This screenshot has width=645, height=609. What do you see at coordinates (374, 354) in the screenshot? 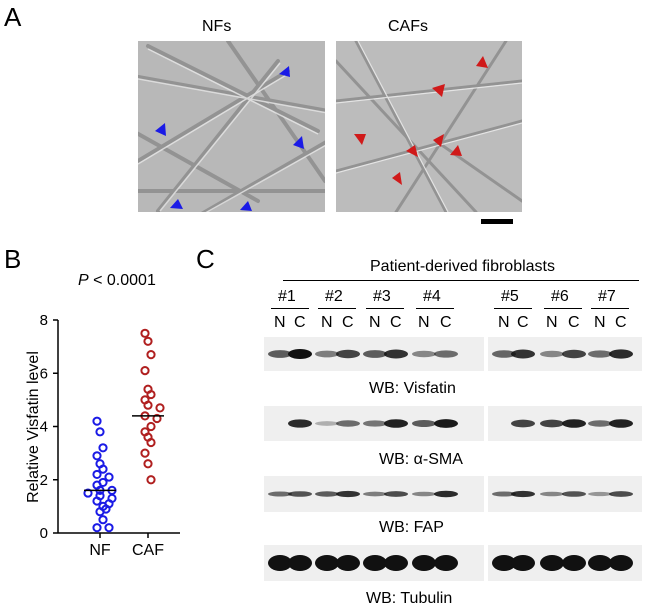
I see `visfatin-blot-left` at bounding box center [374, 354].